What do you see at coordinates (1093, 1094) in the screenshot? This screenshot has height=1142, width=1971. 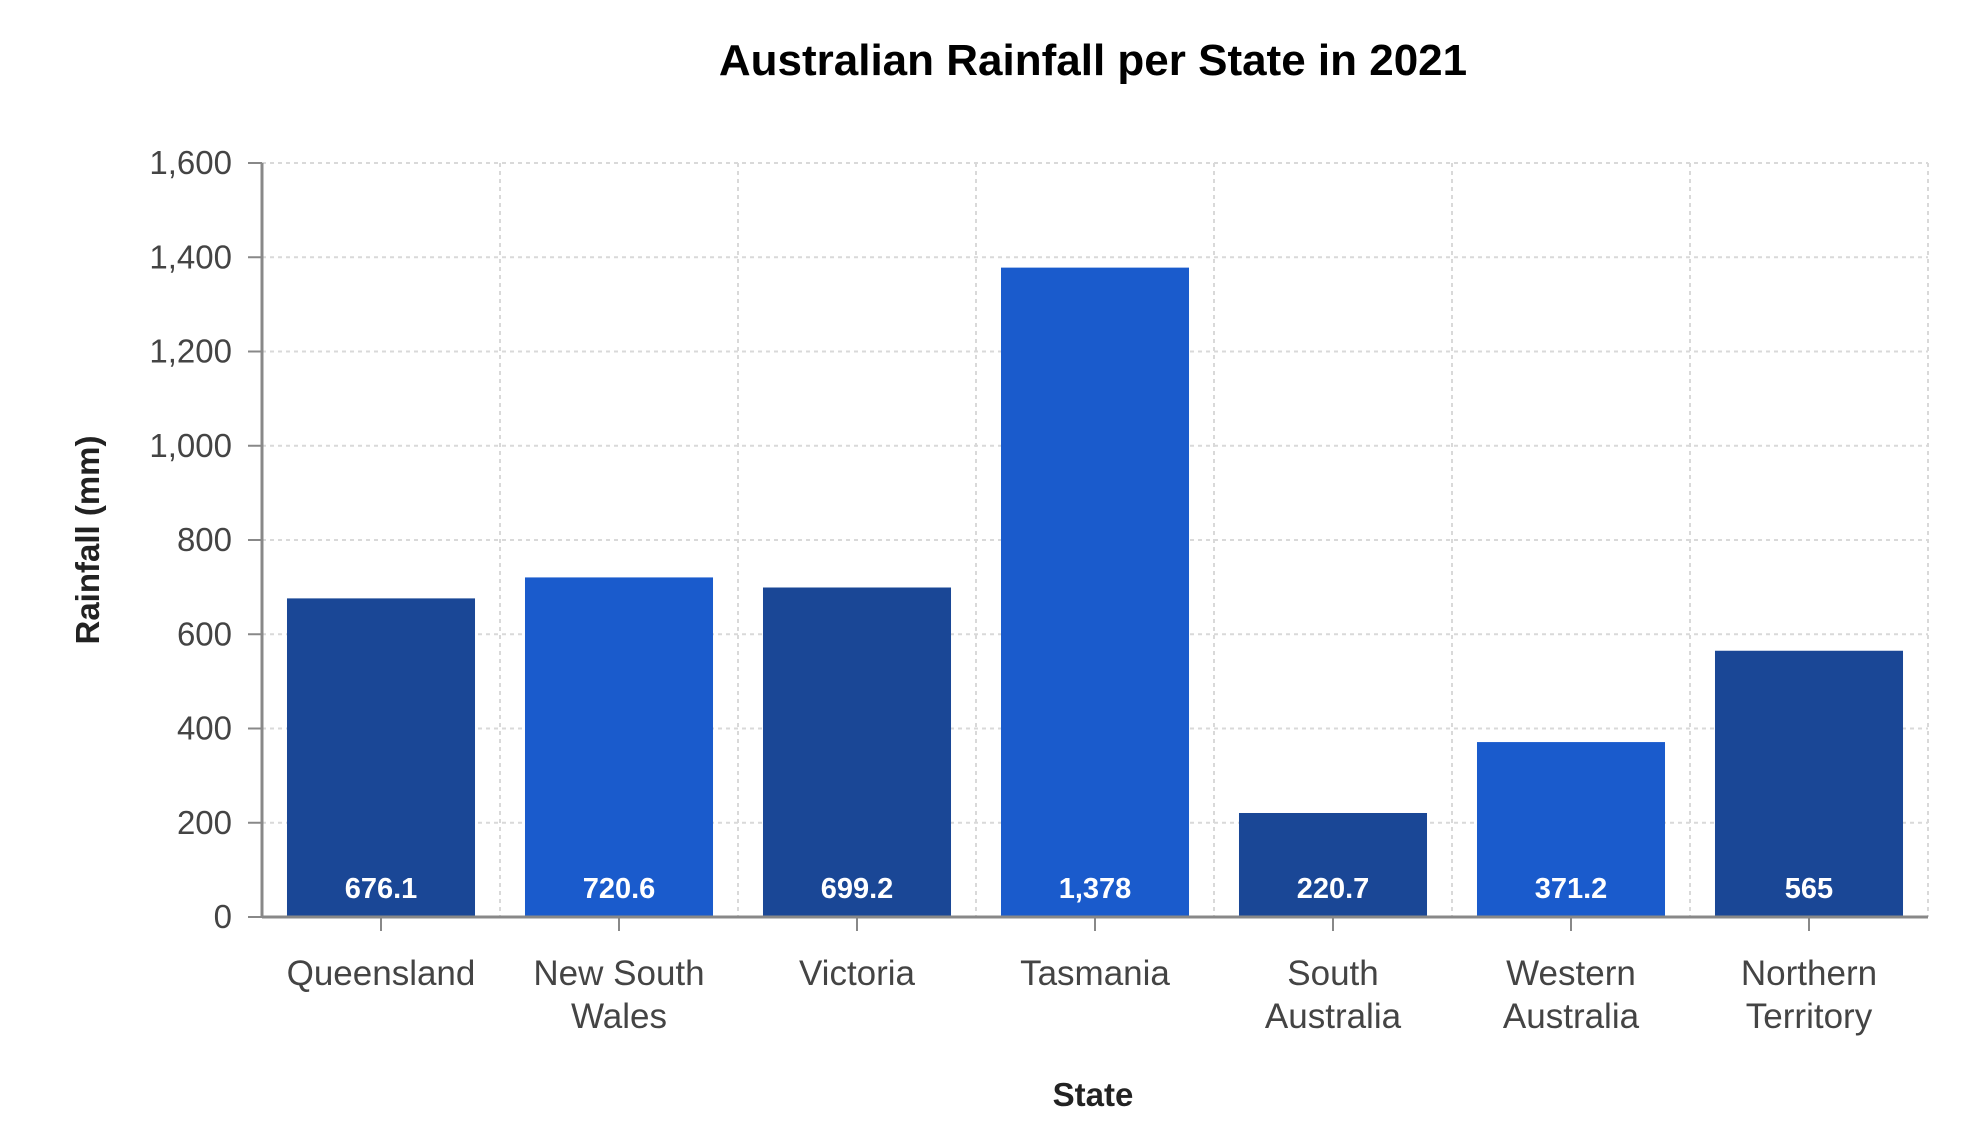 I see `x-axis-title: State` at bounding box center [1093, 1094].